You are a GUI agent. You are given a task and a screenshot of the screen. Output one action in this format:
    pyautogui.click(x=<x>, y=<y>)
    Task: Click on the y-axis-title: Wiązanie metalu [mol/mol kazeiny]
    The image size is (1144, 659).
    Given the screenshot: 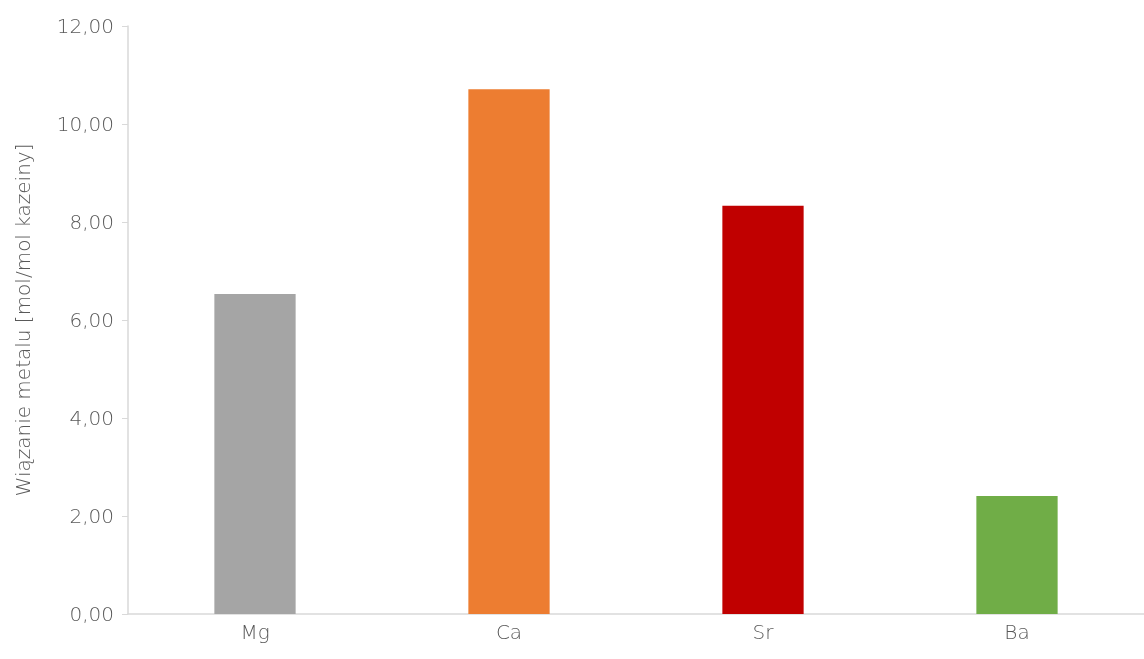 What is the action you would take?
    pyautogui.click(x=23, y=320)
    